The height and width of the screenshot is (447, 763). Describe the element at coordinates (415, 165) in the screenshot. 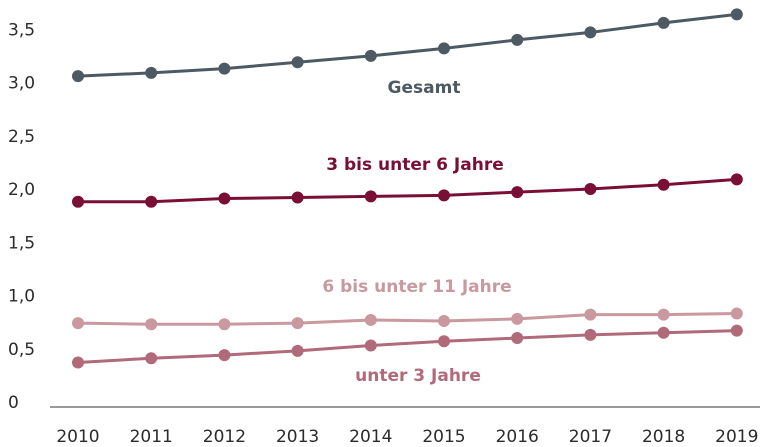

I see `series-label: 3 bis unter 6 Jahre` at that location.